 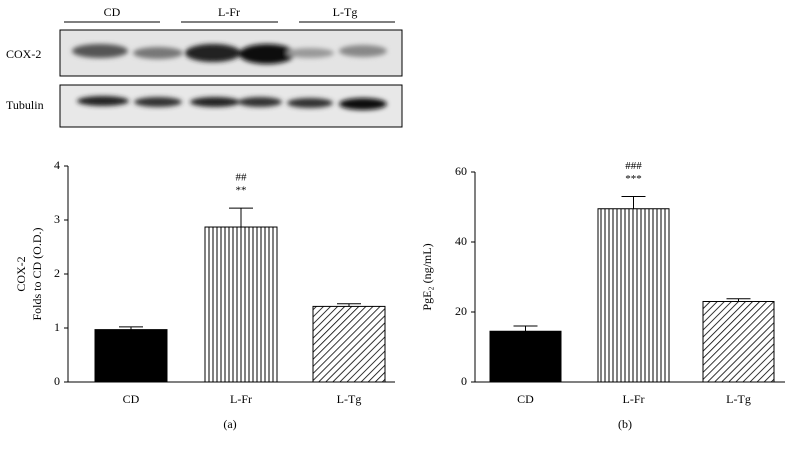 I want to click on y-tick-label: 40, so click(x=461, y=241).